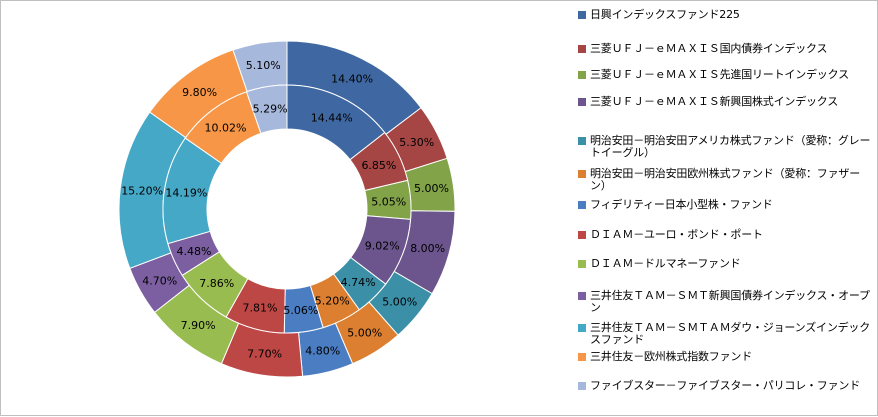  What do you see at coordinates (194, 251) in the screenshot?
I see `ring-1-label-9: 4.48%` at bounding box center [194, 251].